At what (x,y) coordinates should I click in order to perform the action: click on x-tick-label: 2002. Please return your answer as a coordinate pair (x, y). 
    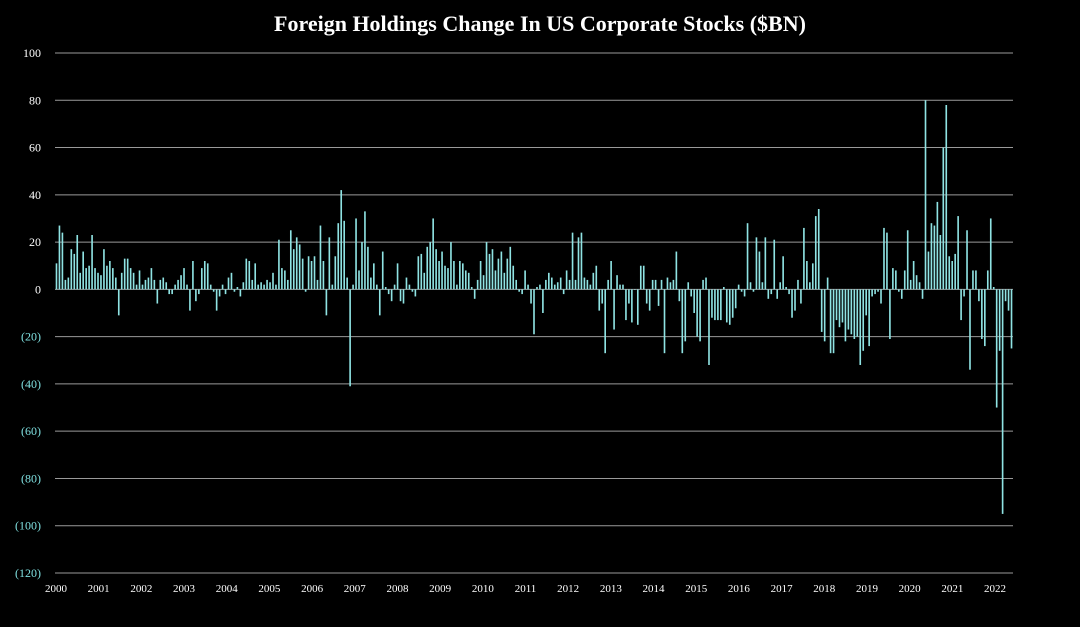
    Looking at the image, I should click on (141, 589).